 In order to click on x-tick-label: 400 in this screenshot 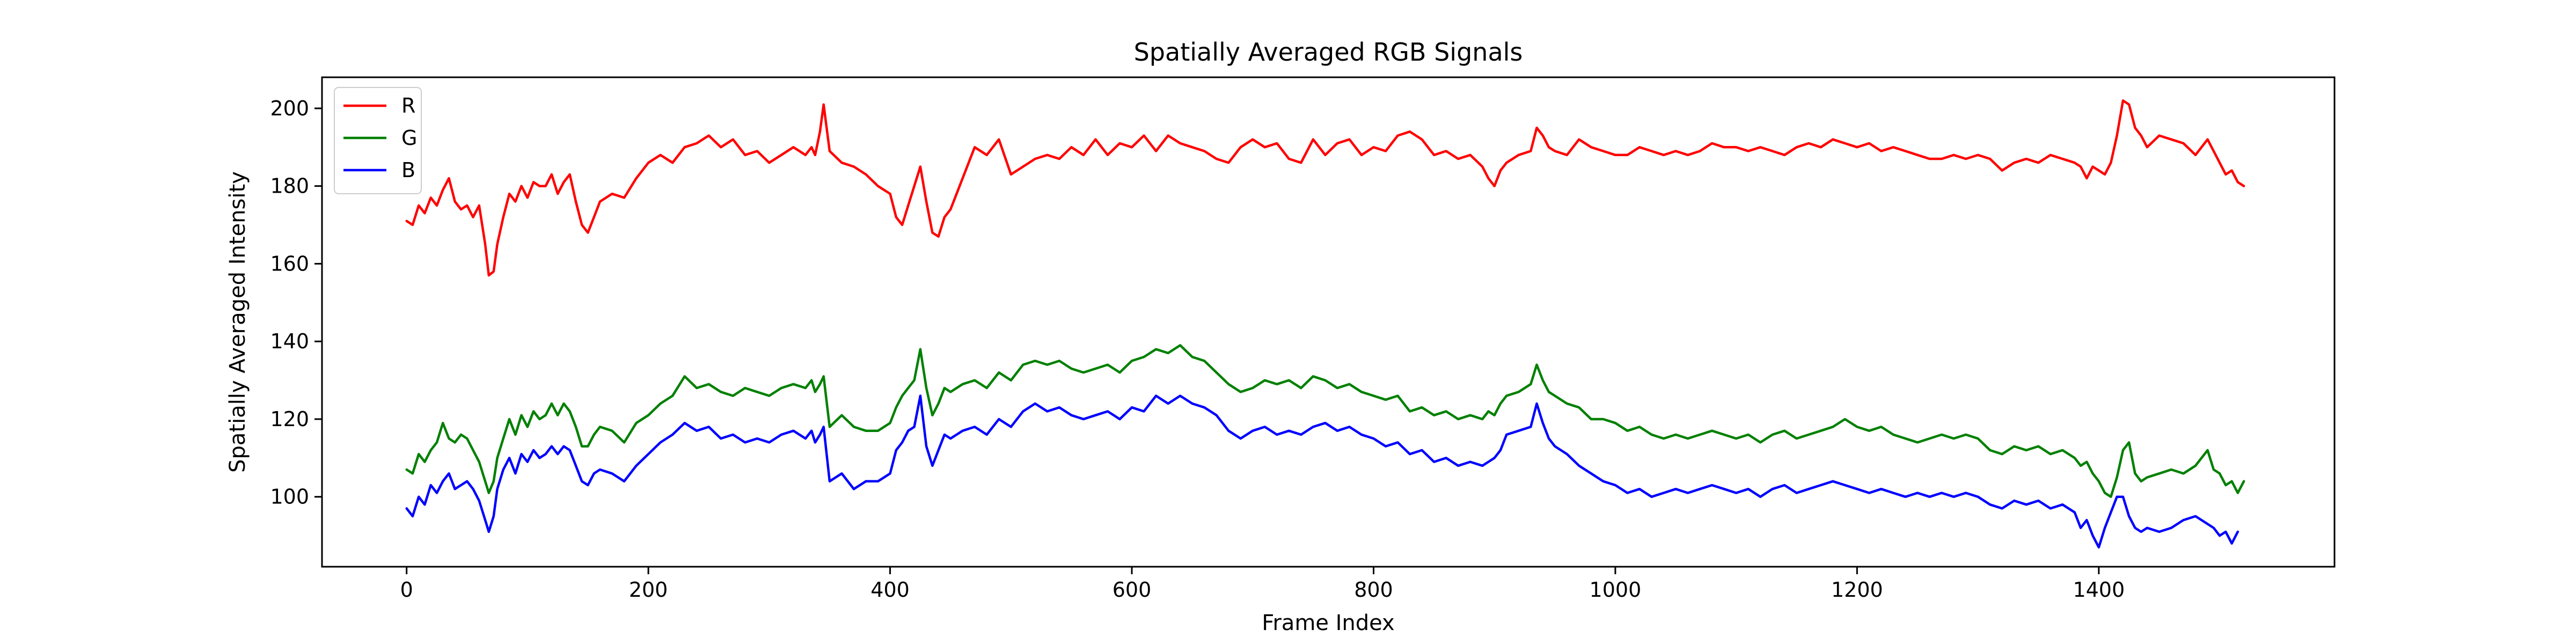, I will do `click(890, 590)`.